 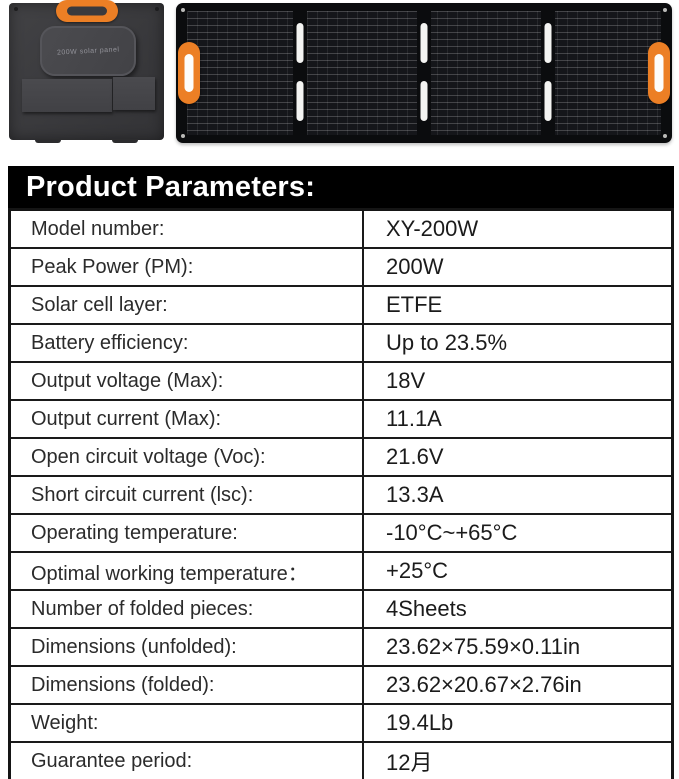 I want to click on spec-row-solar-cell-layer: Solar cell layer: ETFE, so click(x=341, y=305).